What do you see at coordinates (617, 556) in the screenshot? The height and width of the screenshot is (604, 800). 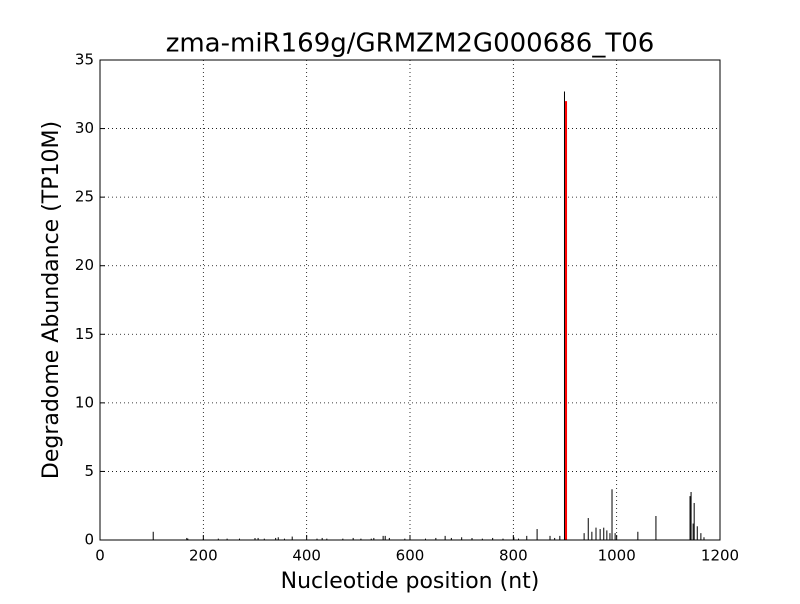 I see `x-tick-label: 1000` at bounding box center [617, 556].